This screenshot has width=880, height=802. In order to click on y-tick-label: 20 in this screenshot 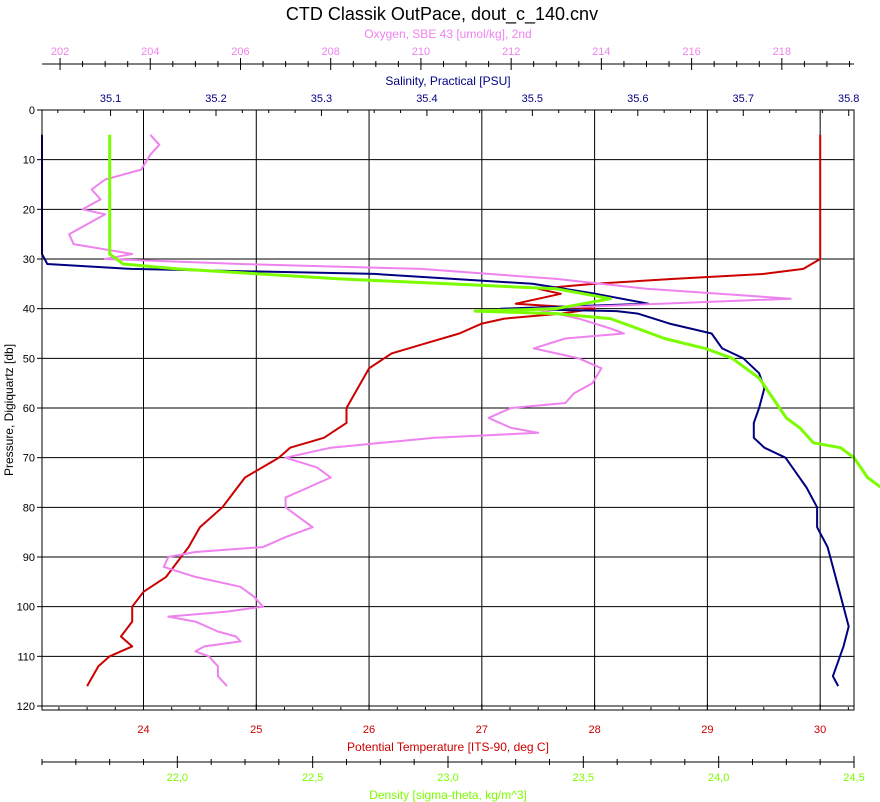, I will do `click(29, 210)`.